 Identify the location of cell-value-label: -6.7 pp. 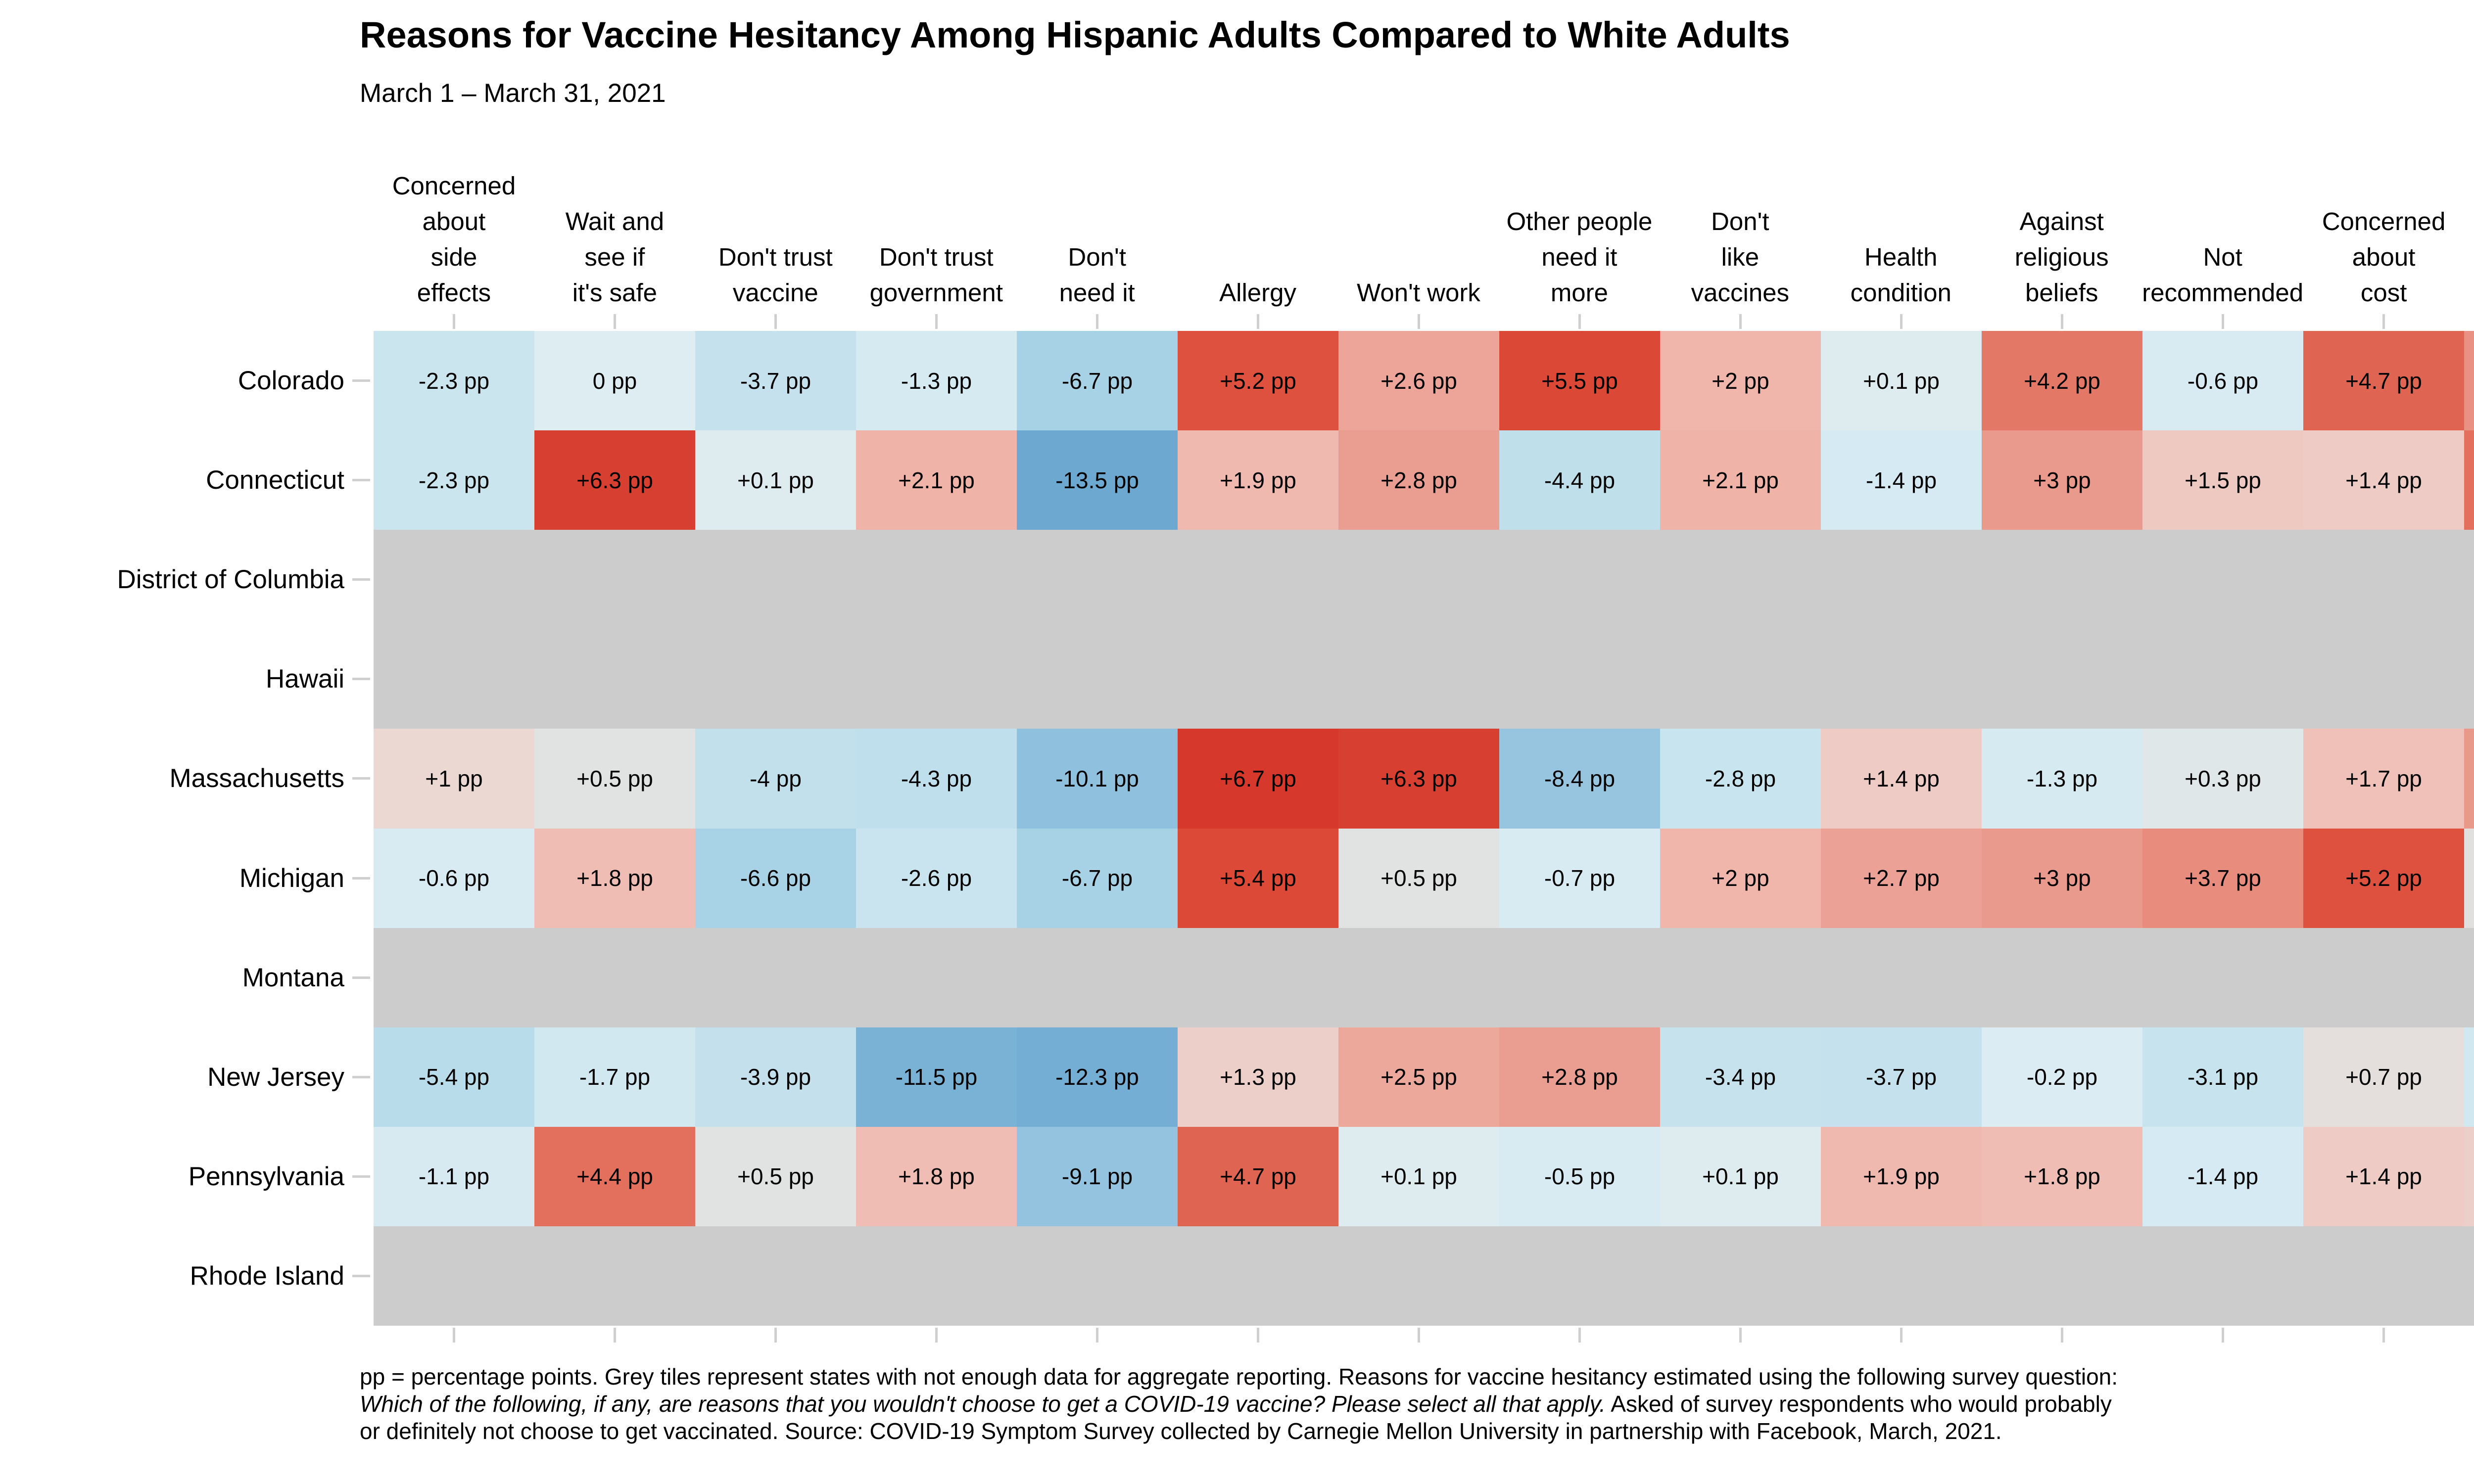
(1097, 381).